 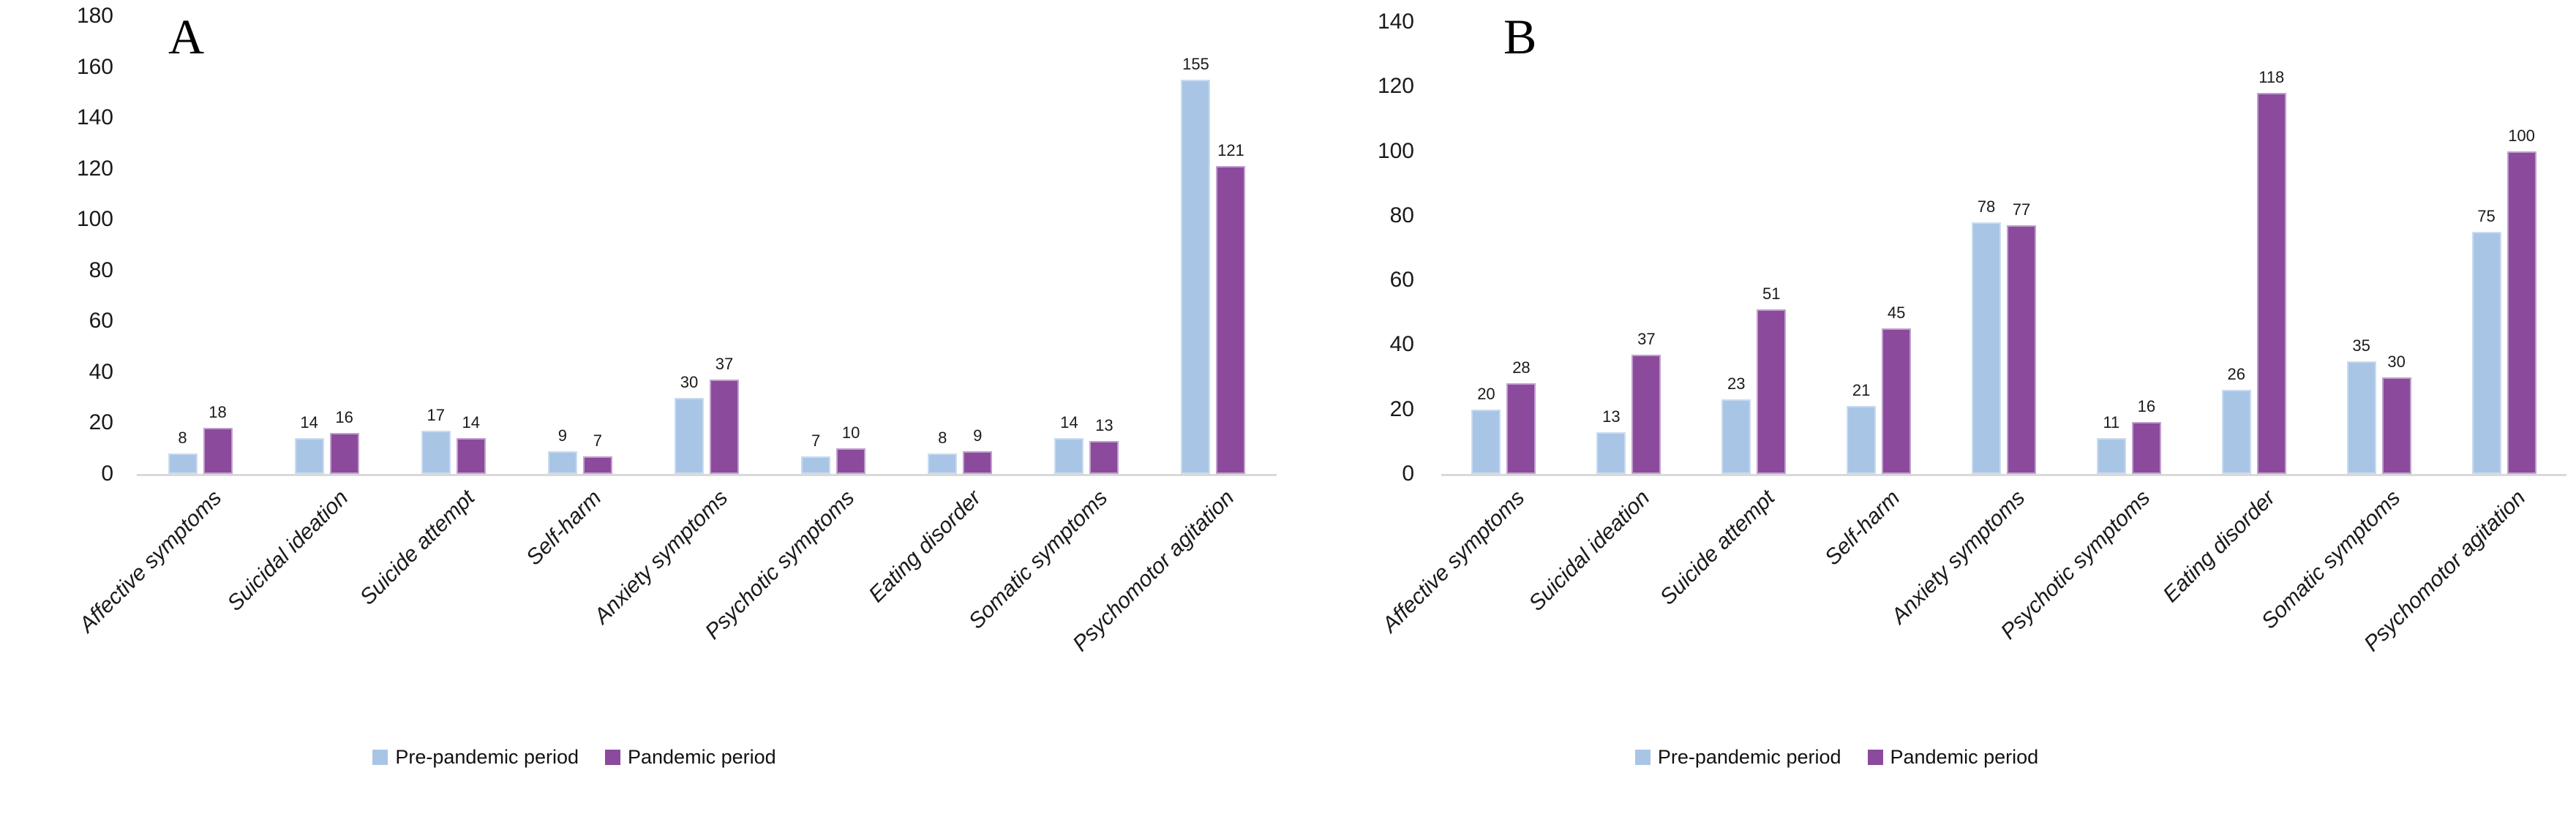 What do you see at coordinates (2486, 215) in the screenshot?
I see `bar-value-label: 75` at bounding box center [2486, 215].